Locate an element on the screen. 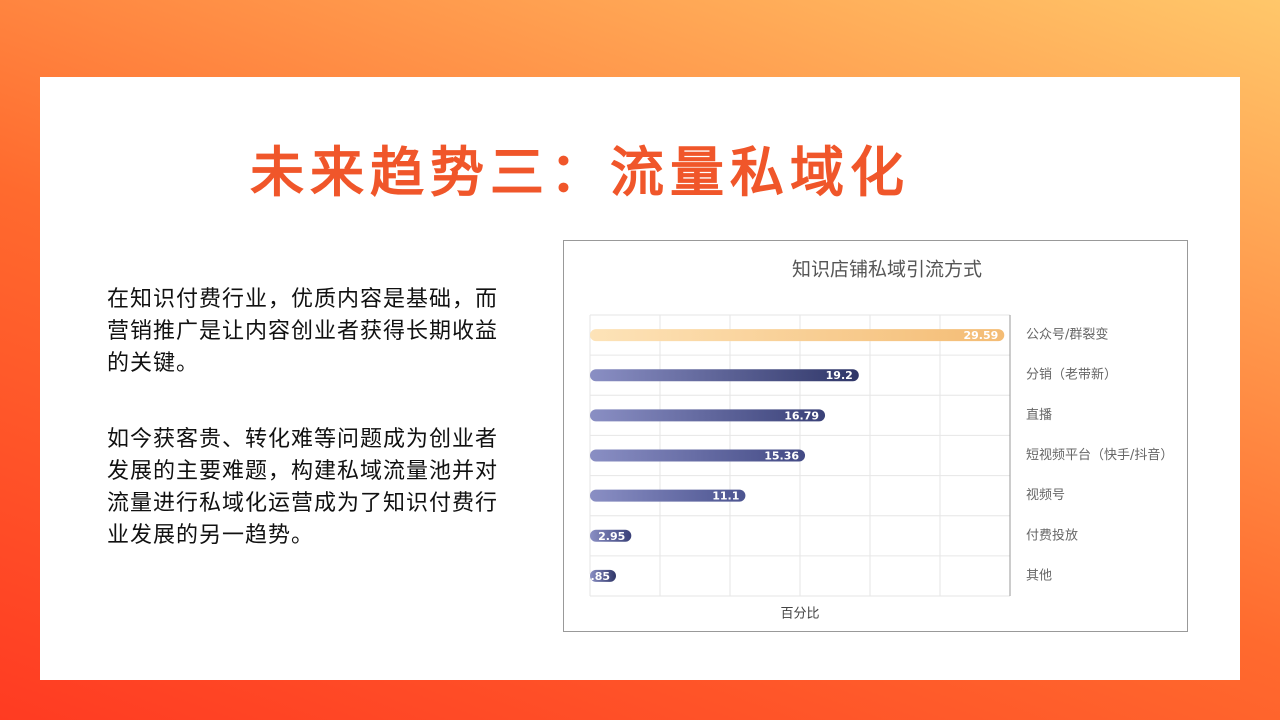  data-label: 16.79 is located at coordinates (801, 415).